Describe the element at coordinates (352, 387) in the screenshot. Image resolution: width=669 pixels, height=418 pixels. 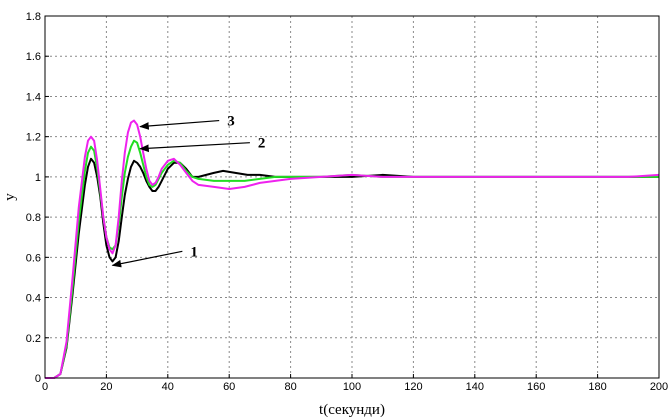
I see `x-tick-label: 100` at that location.